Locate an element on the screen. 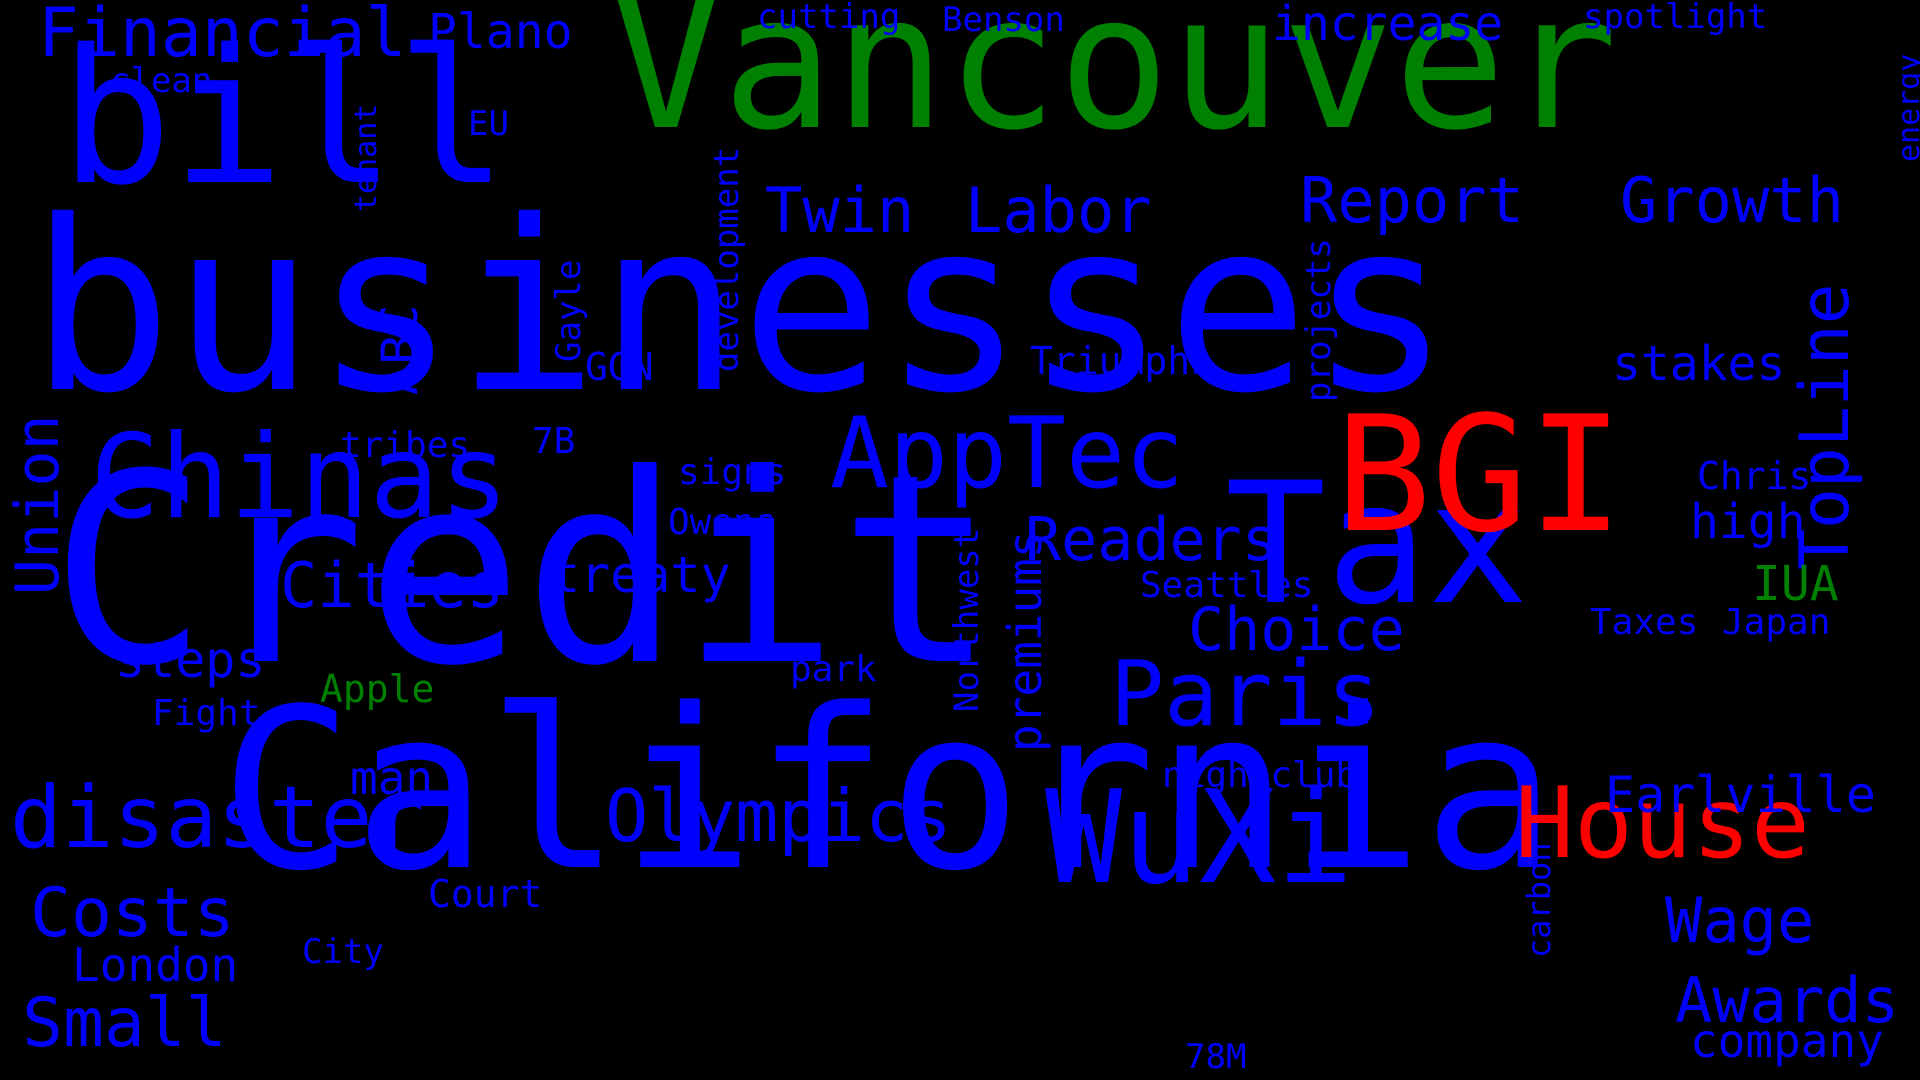  word-78m: 78M is located at coordinates (1216, 1057).